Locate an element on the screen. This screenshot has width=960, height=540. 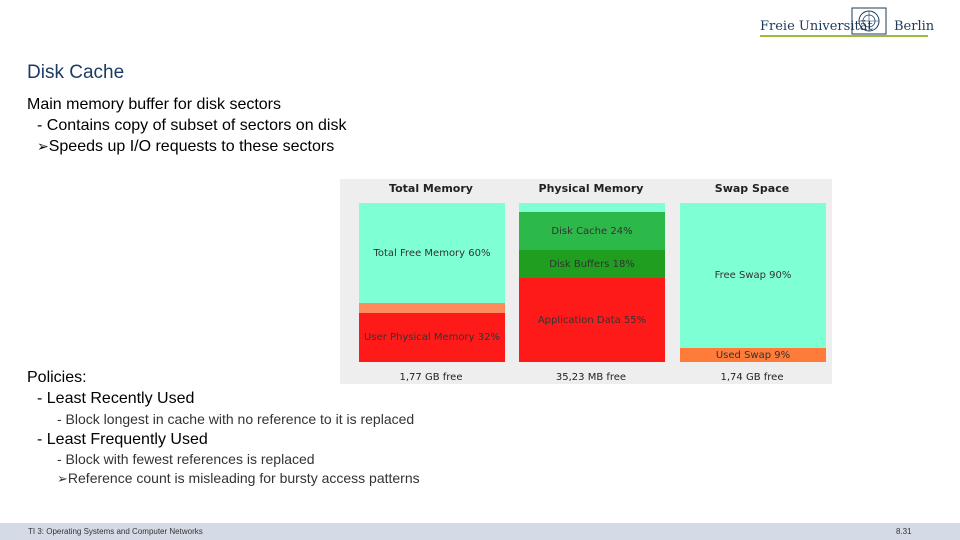
swap-space-footer: 1,74 GB free is located at coordinates (752, 377).